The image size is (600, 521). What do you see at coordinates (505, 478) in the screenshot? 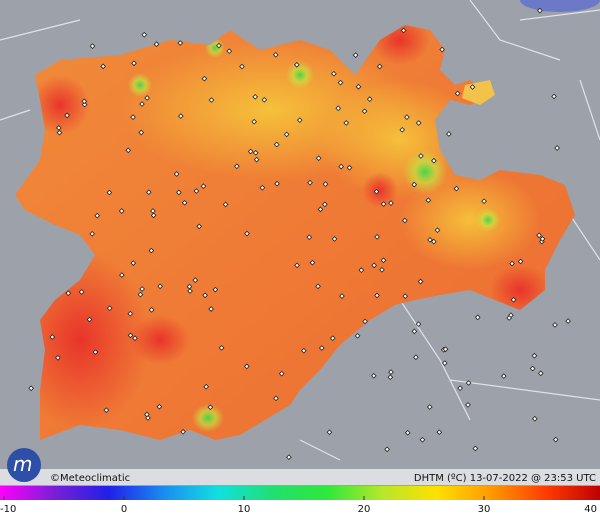
I see `caption: DHTM (ºC) 13-07-2022 @ 23:53 UTC` at bounding box center [505, 478].